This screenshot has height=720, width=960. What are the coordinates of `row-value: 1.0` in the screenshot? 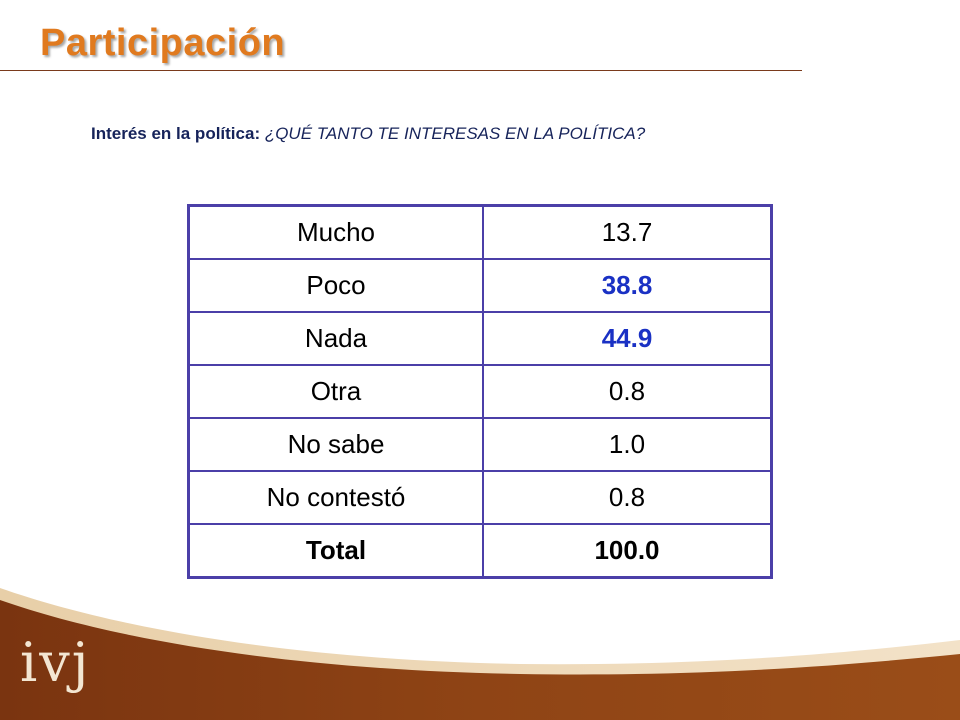 It's located at (627, 444).